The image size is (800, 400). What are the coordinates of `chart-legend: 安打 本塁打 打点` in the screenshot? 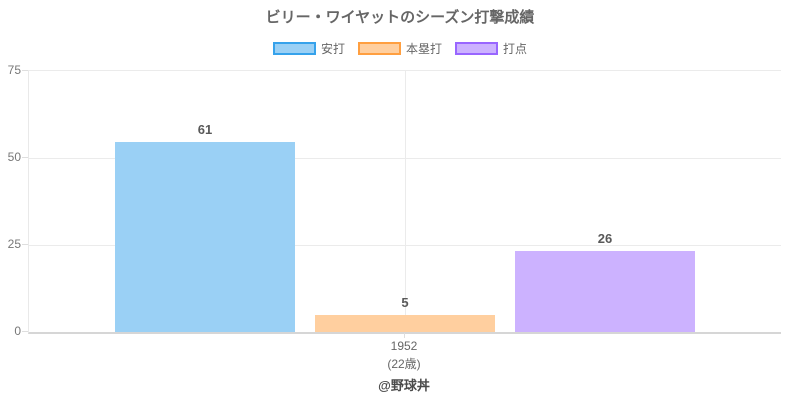 It's located at (400, 48).